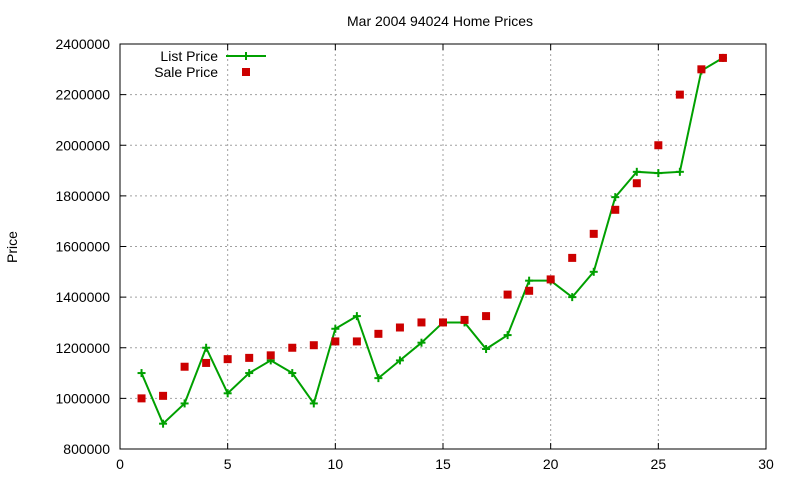 The width and height of the screenshot is (800, 480). What do you see at coordinates (86, 449) in the screenshot?
I see `y-tick-label: 800000` at bounding box center [86, 449].